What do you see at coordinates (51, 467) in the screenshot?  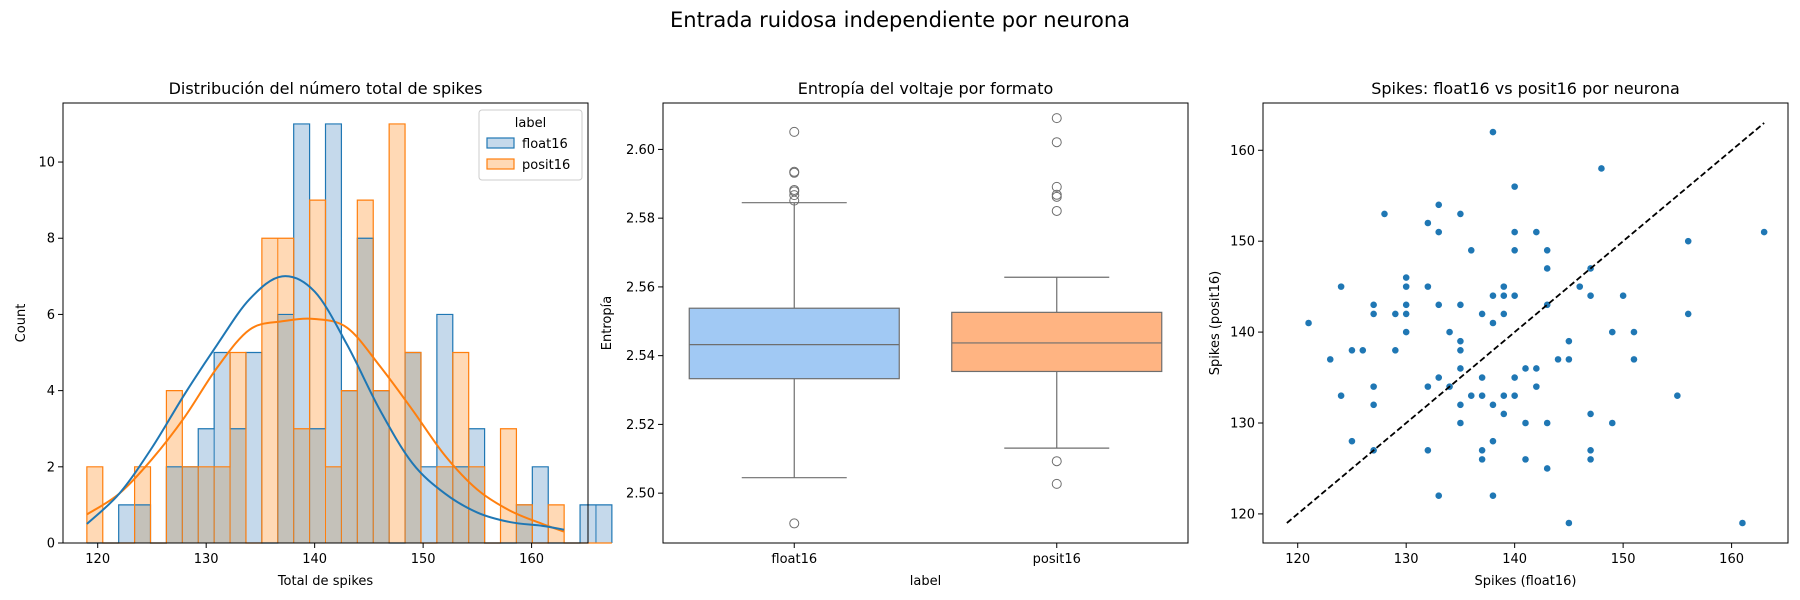 I see `y-tick-label: 2` at bounding box center [51, 467].